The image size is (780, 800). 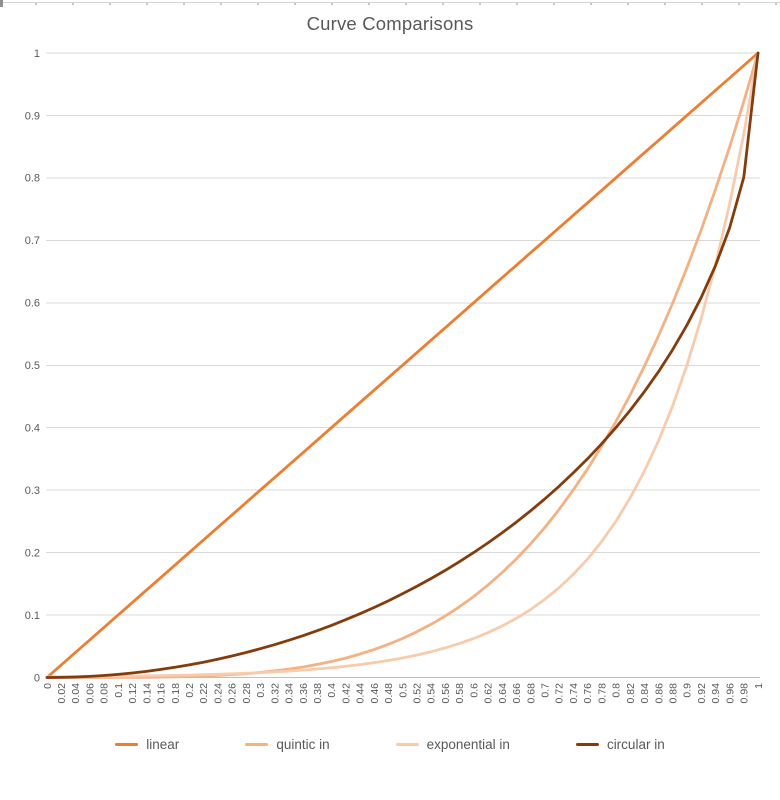 I want to click on x-tick-label: 0.54, so click(x=432, y=693).